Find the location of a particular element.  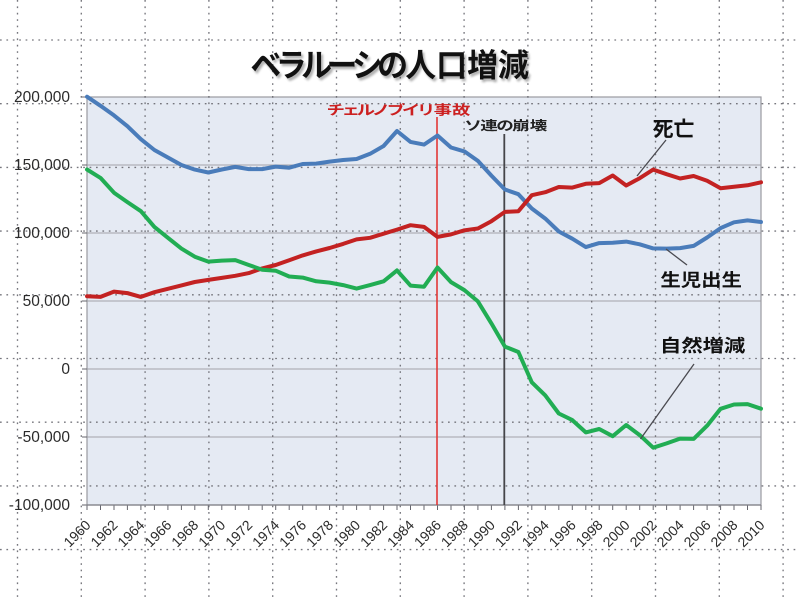

svg-text: 50,000 is located at coordinates (47, 301).